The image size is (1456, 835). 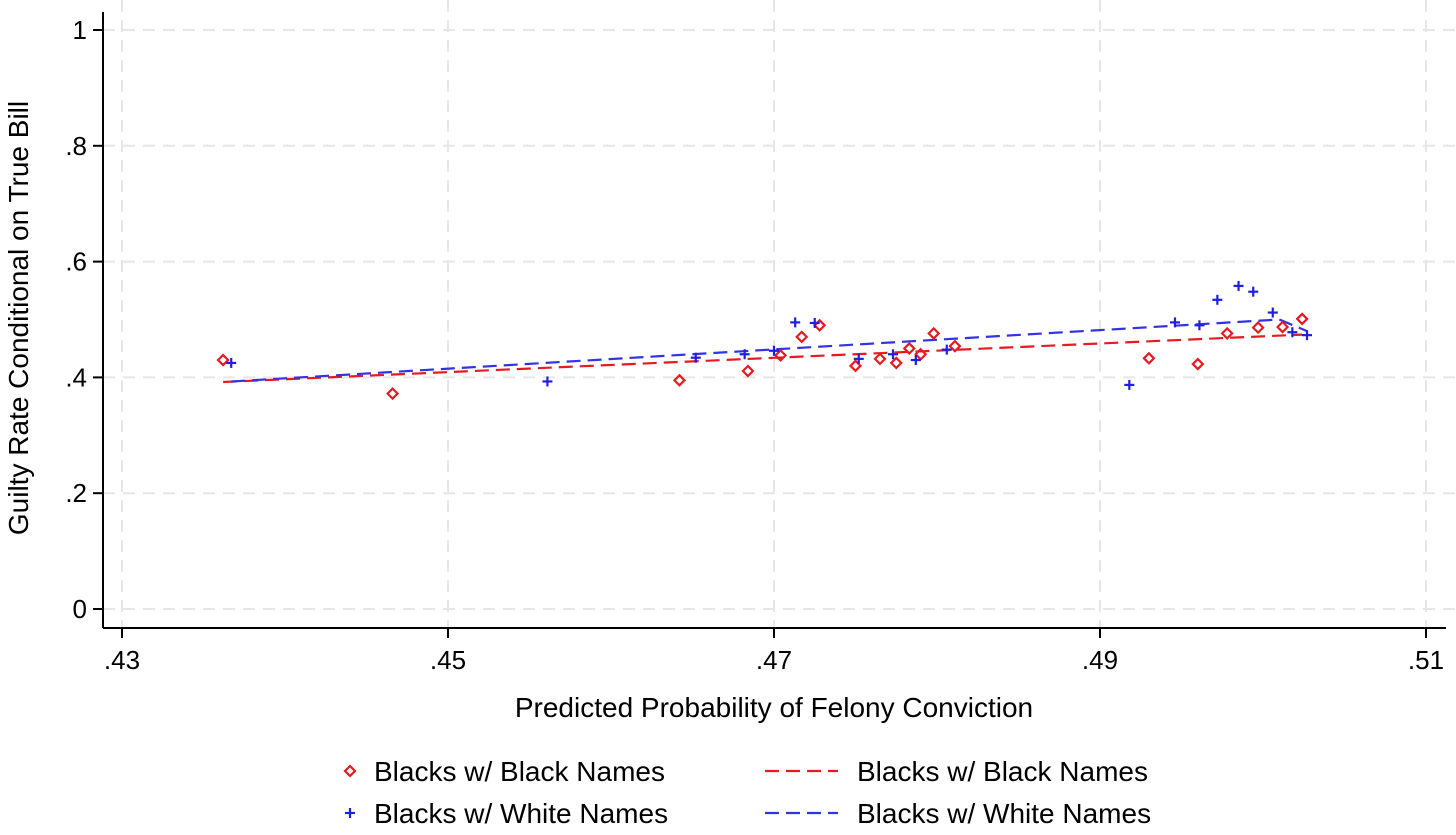 I want to click on fit-lines, so click(x=765, y=351).